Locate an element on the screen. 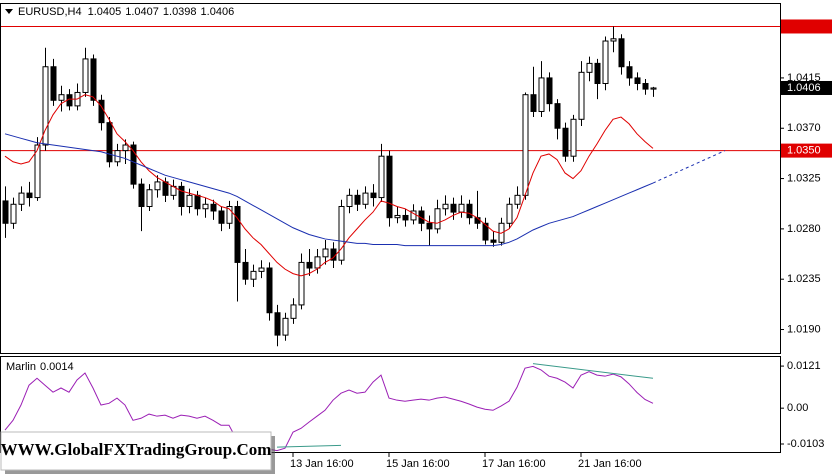 This screenshot has width=838, height=476. ma-projection is located at coordinates (689, 167).